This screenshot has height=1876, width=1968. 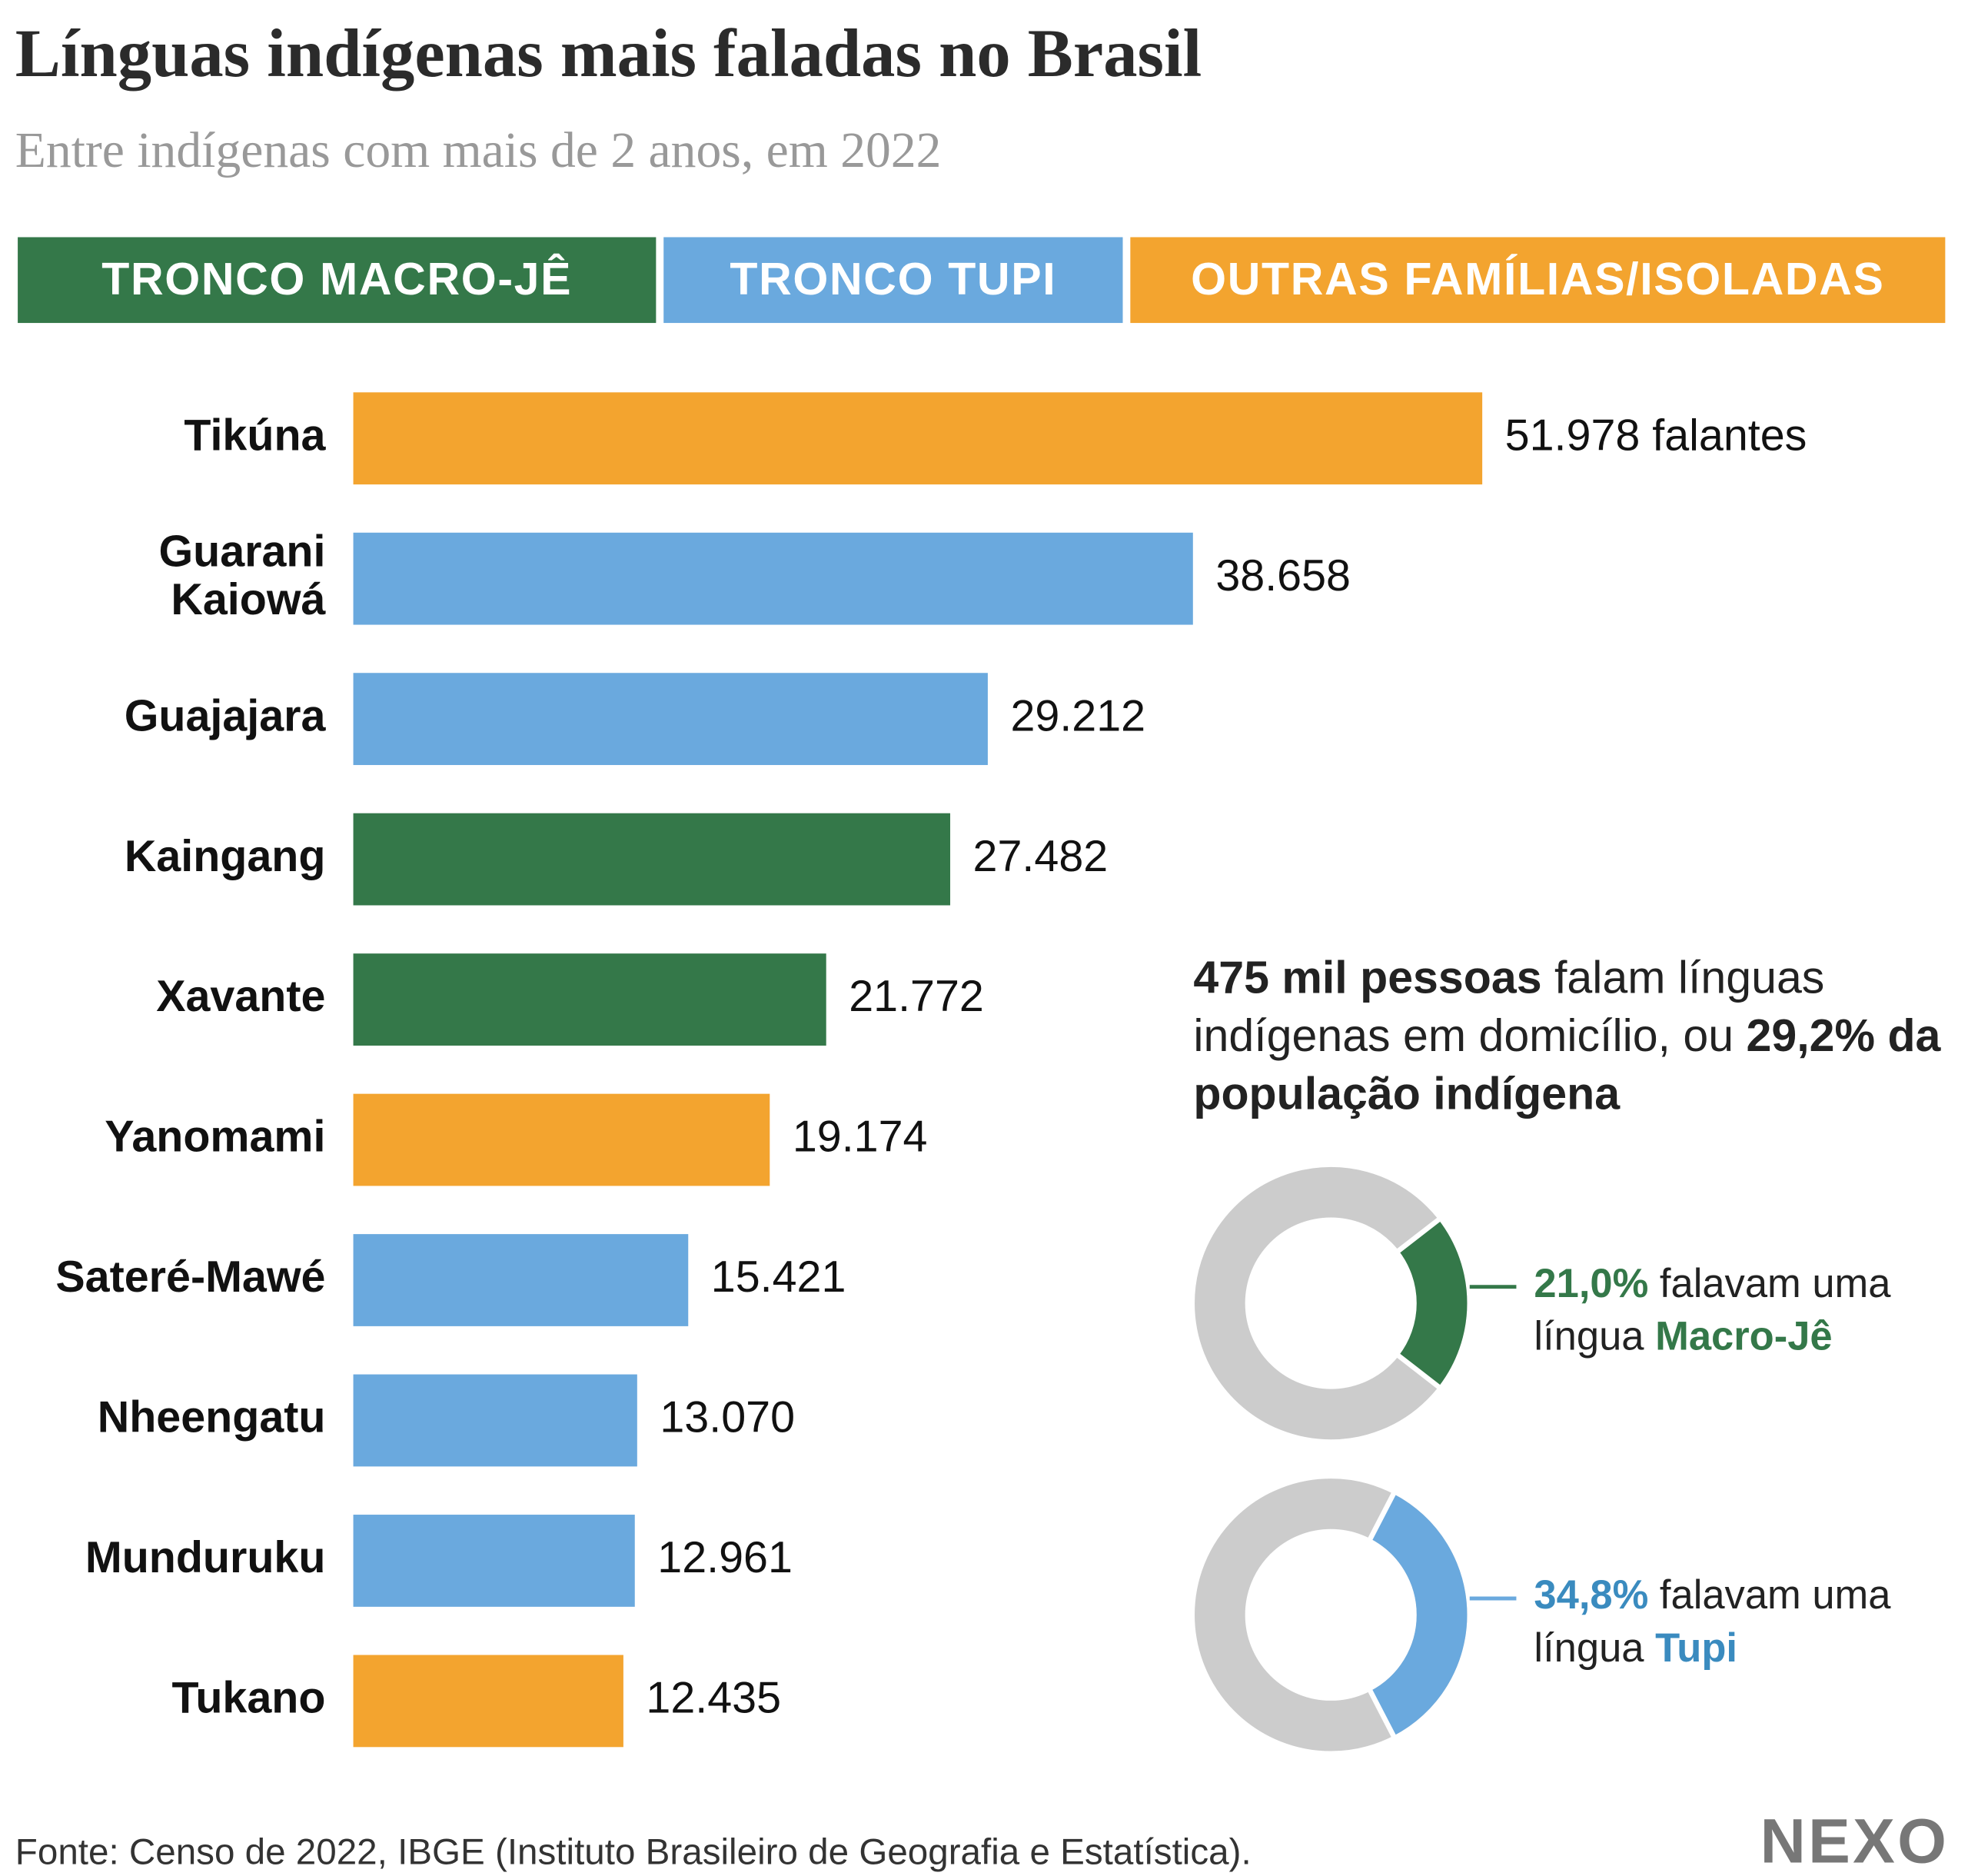 What do you see at coordinates (226, 715) in the screenshot?
I see `category-label: Guajajara` at bounding box center [226, 715].